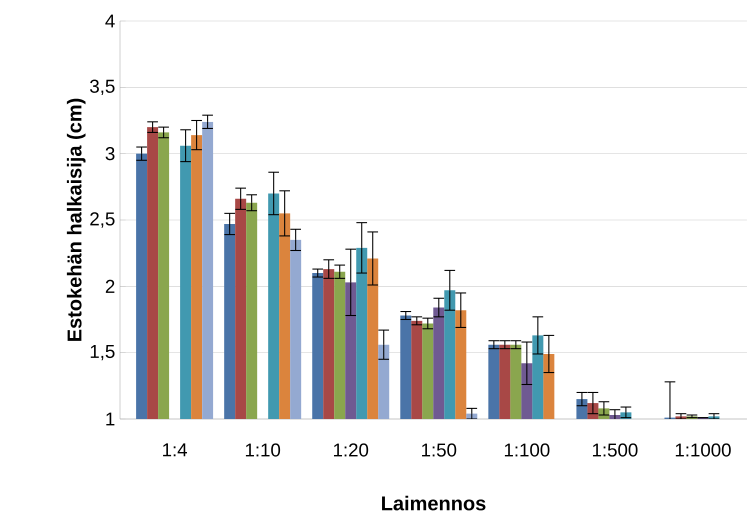 This screenshot has width=747, height=517. Describe the element at coordinates (110, 21) in the screenshot. I see `y-tick-label: 4` at that location.